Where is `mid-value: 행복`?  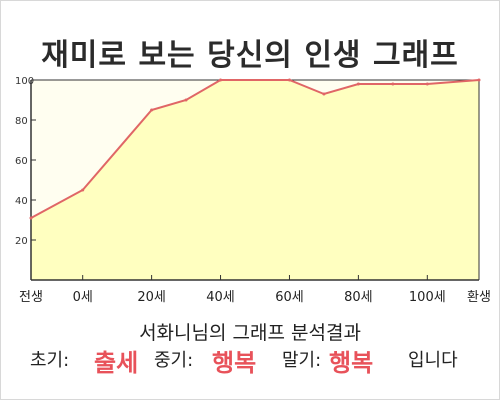 mid-value: 행복 is located at coordinates (234, 363).